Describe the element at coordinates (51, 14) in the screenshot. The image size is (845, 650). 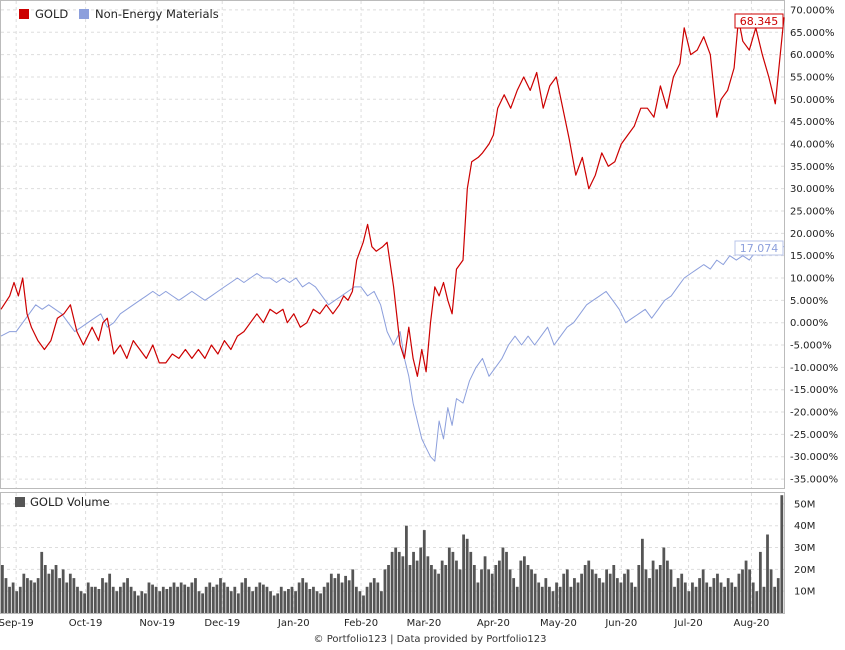
I see `legend-label-gold: GOLD` at that location.